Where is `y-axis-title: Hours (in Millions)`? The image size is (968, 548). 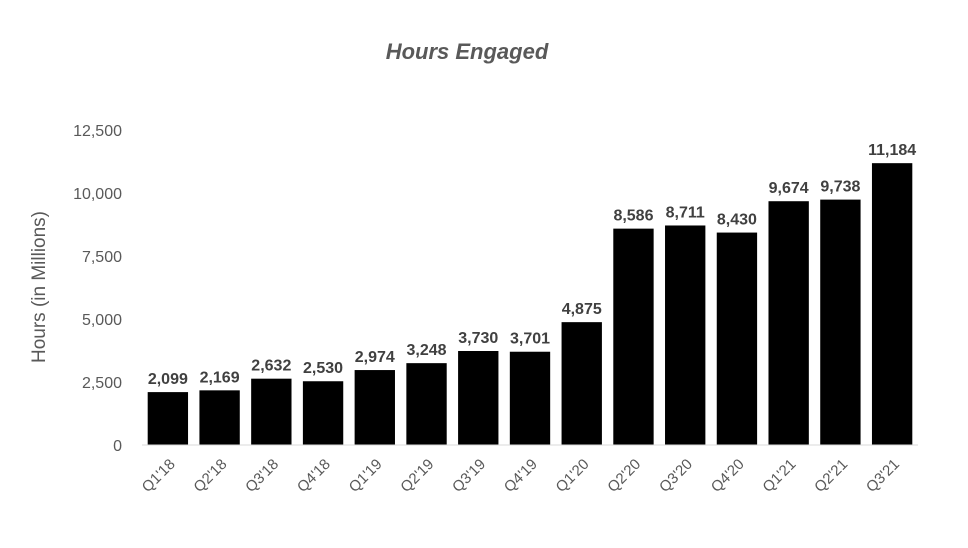 y-axis-title: Hours (in Millions) is located at coordinates (39, 287).